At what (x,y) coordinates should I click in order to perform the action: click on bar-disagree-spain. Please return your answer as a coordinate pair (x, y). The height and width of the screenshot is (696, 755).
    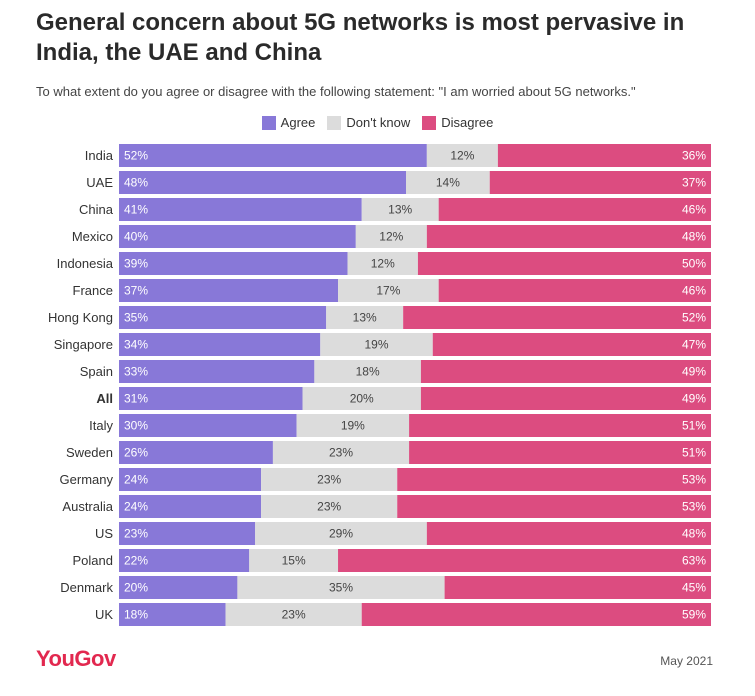
    Looking at the image, I should click on (565, 371).